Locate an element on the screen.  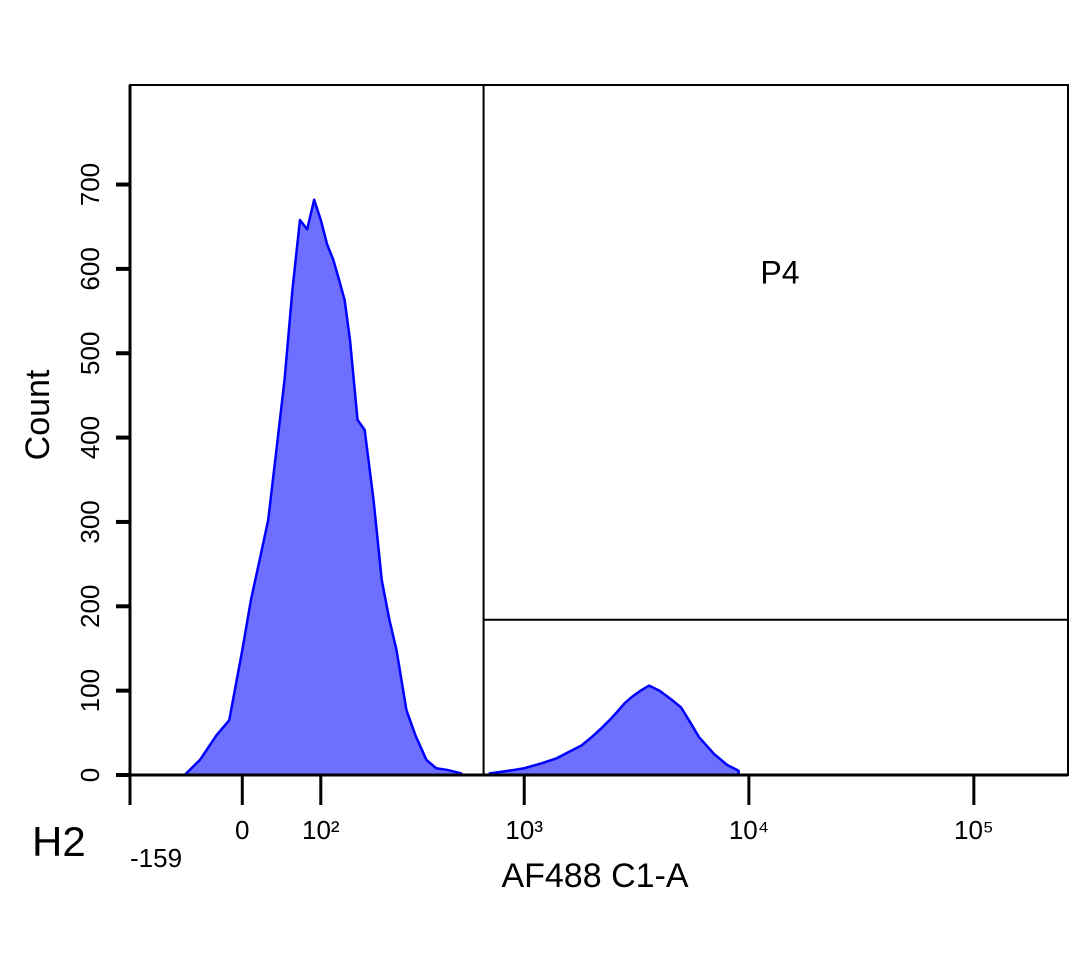
y-tick-label: 100 is located at coordinates (90, 690).